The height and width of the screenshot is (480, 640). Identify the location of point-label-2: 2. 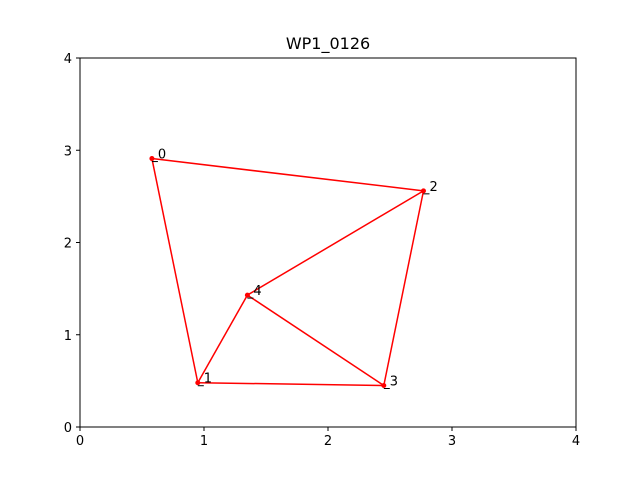
(433, 187).